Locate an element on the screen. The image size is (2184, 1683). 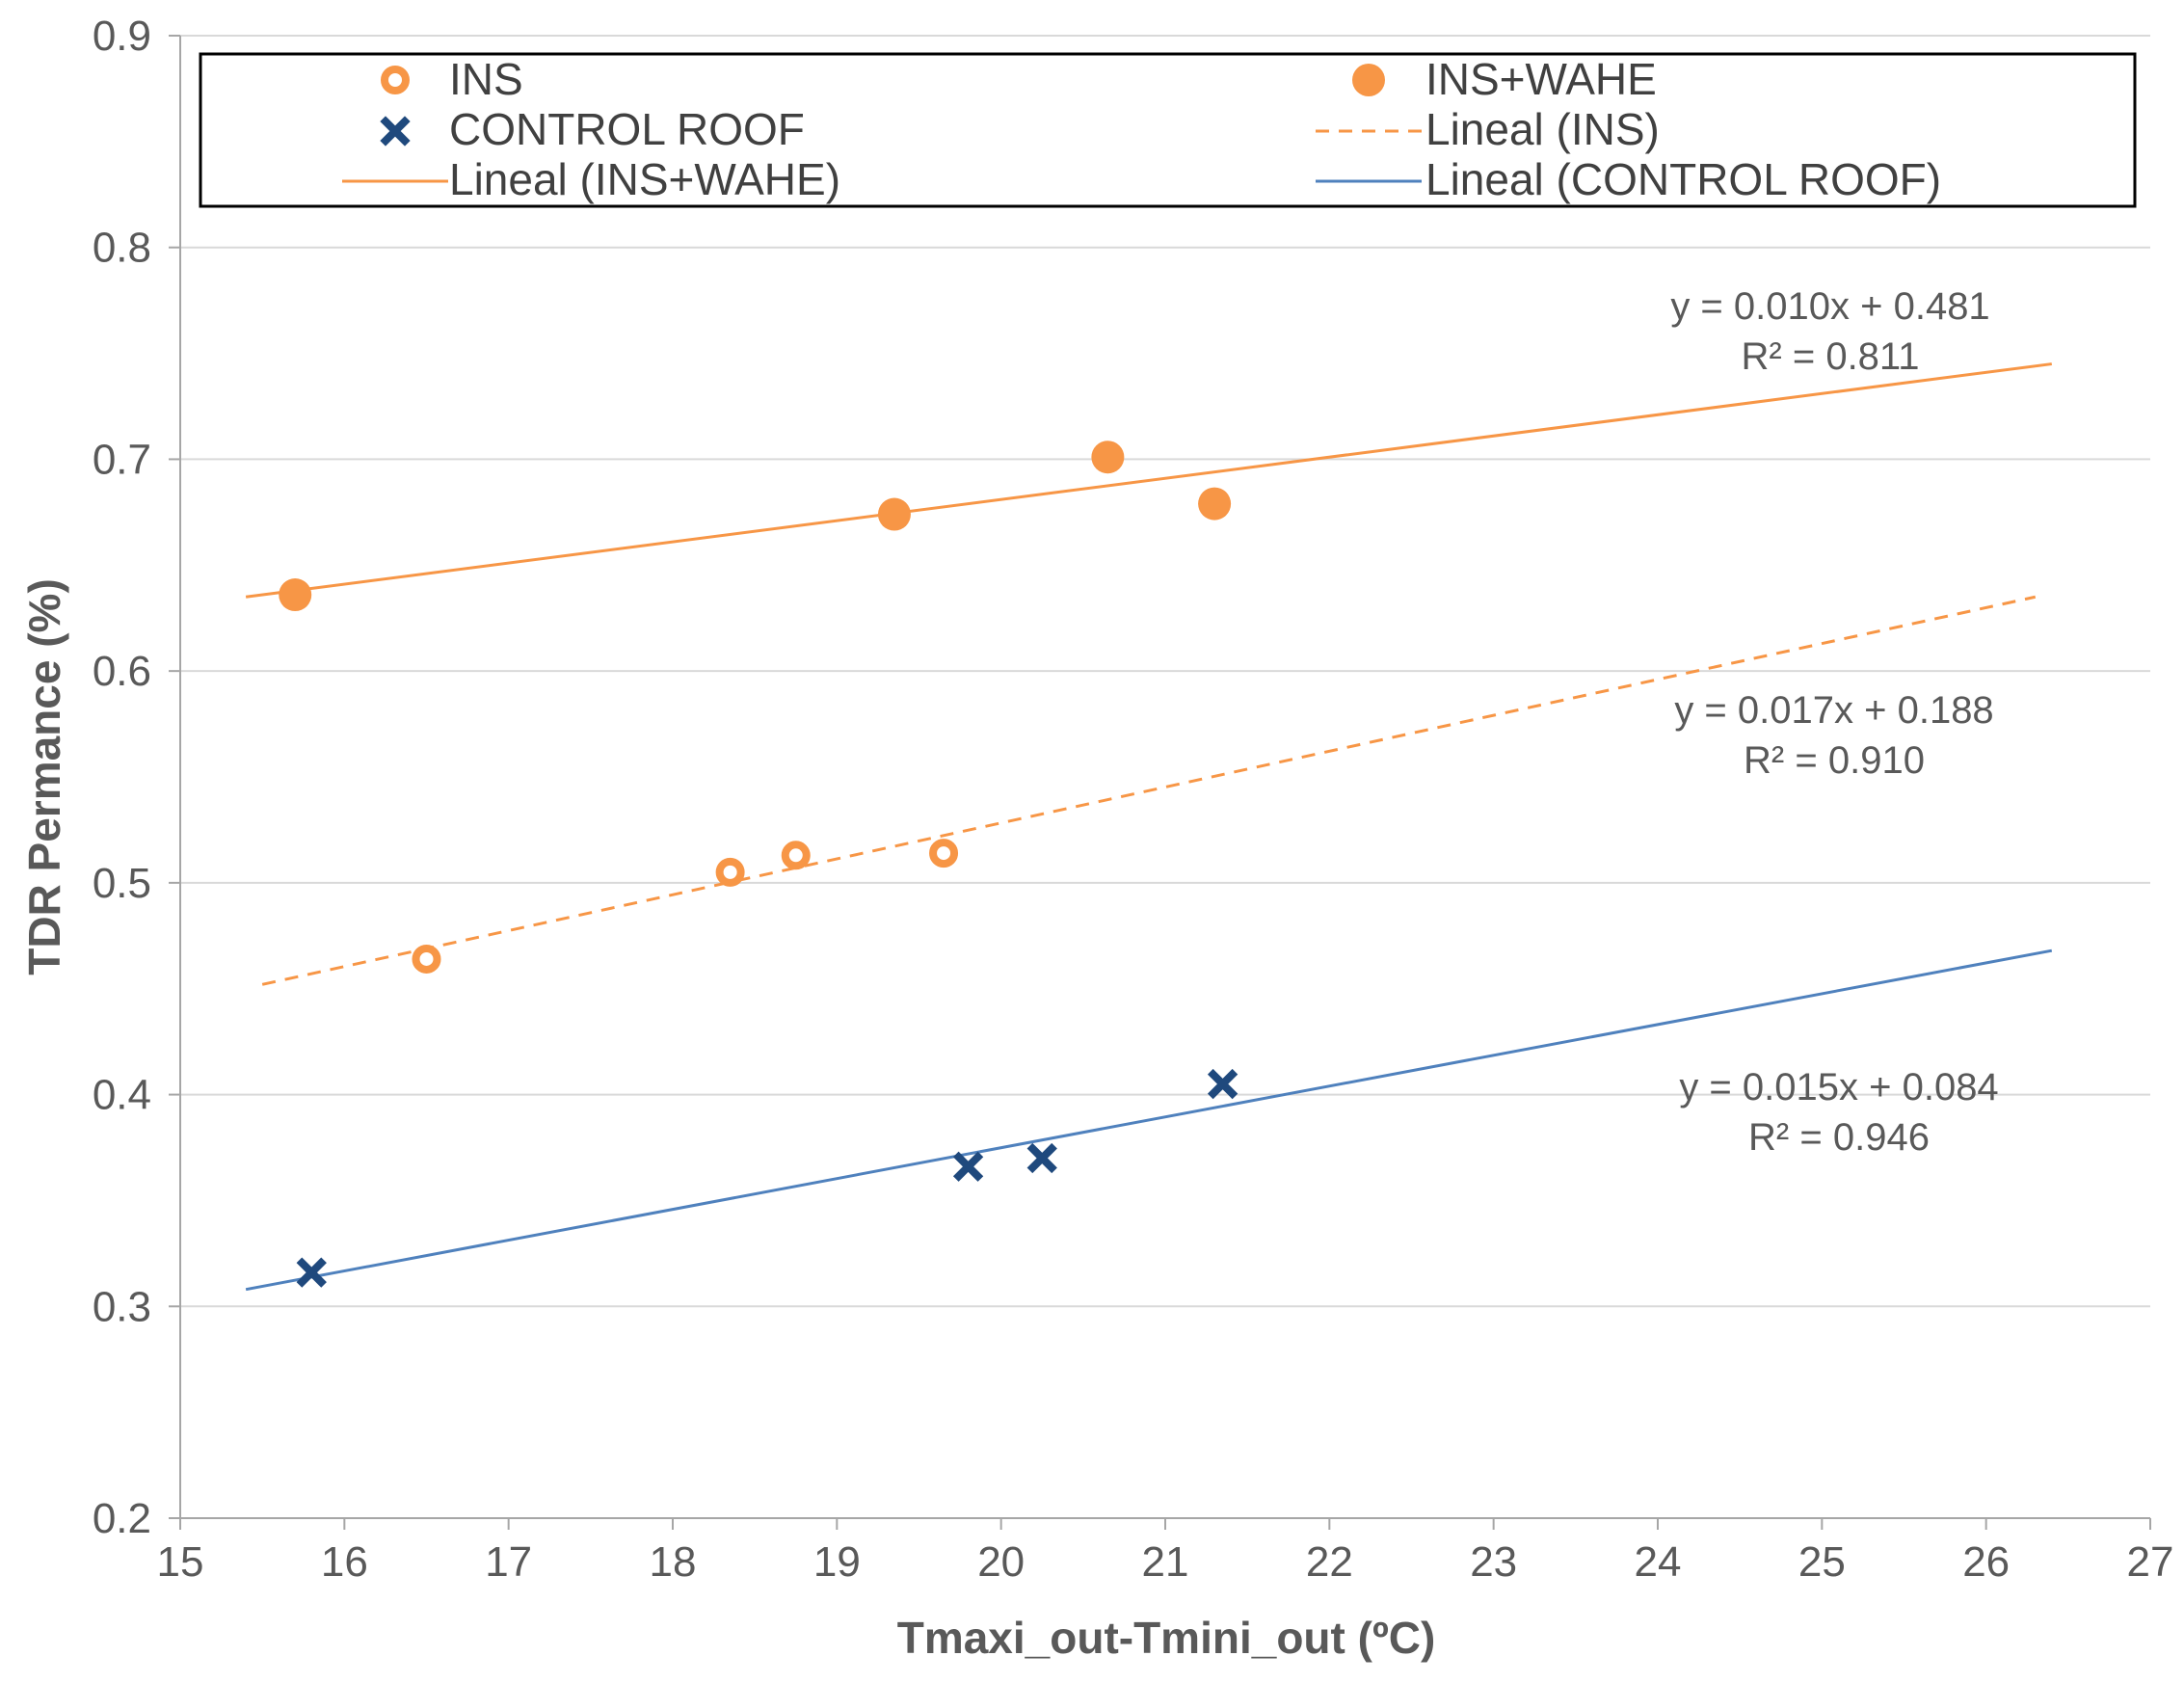
y-axis-title: TDR Permance (%) is located at coordinates (44, 776).